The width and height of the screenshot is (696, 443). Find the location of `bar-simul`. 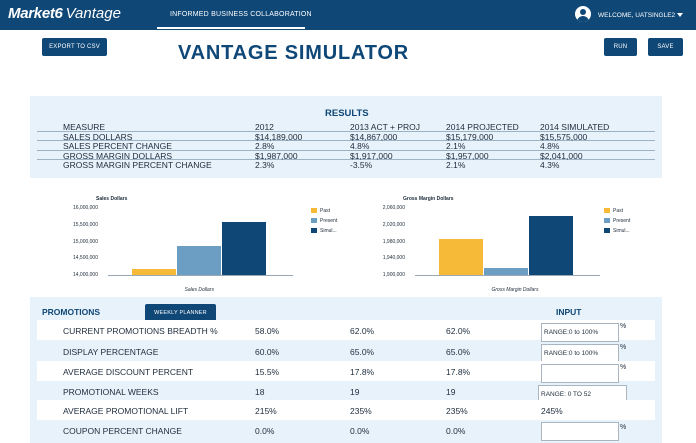

bar-simul is located at coordinates (244, 248).